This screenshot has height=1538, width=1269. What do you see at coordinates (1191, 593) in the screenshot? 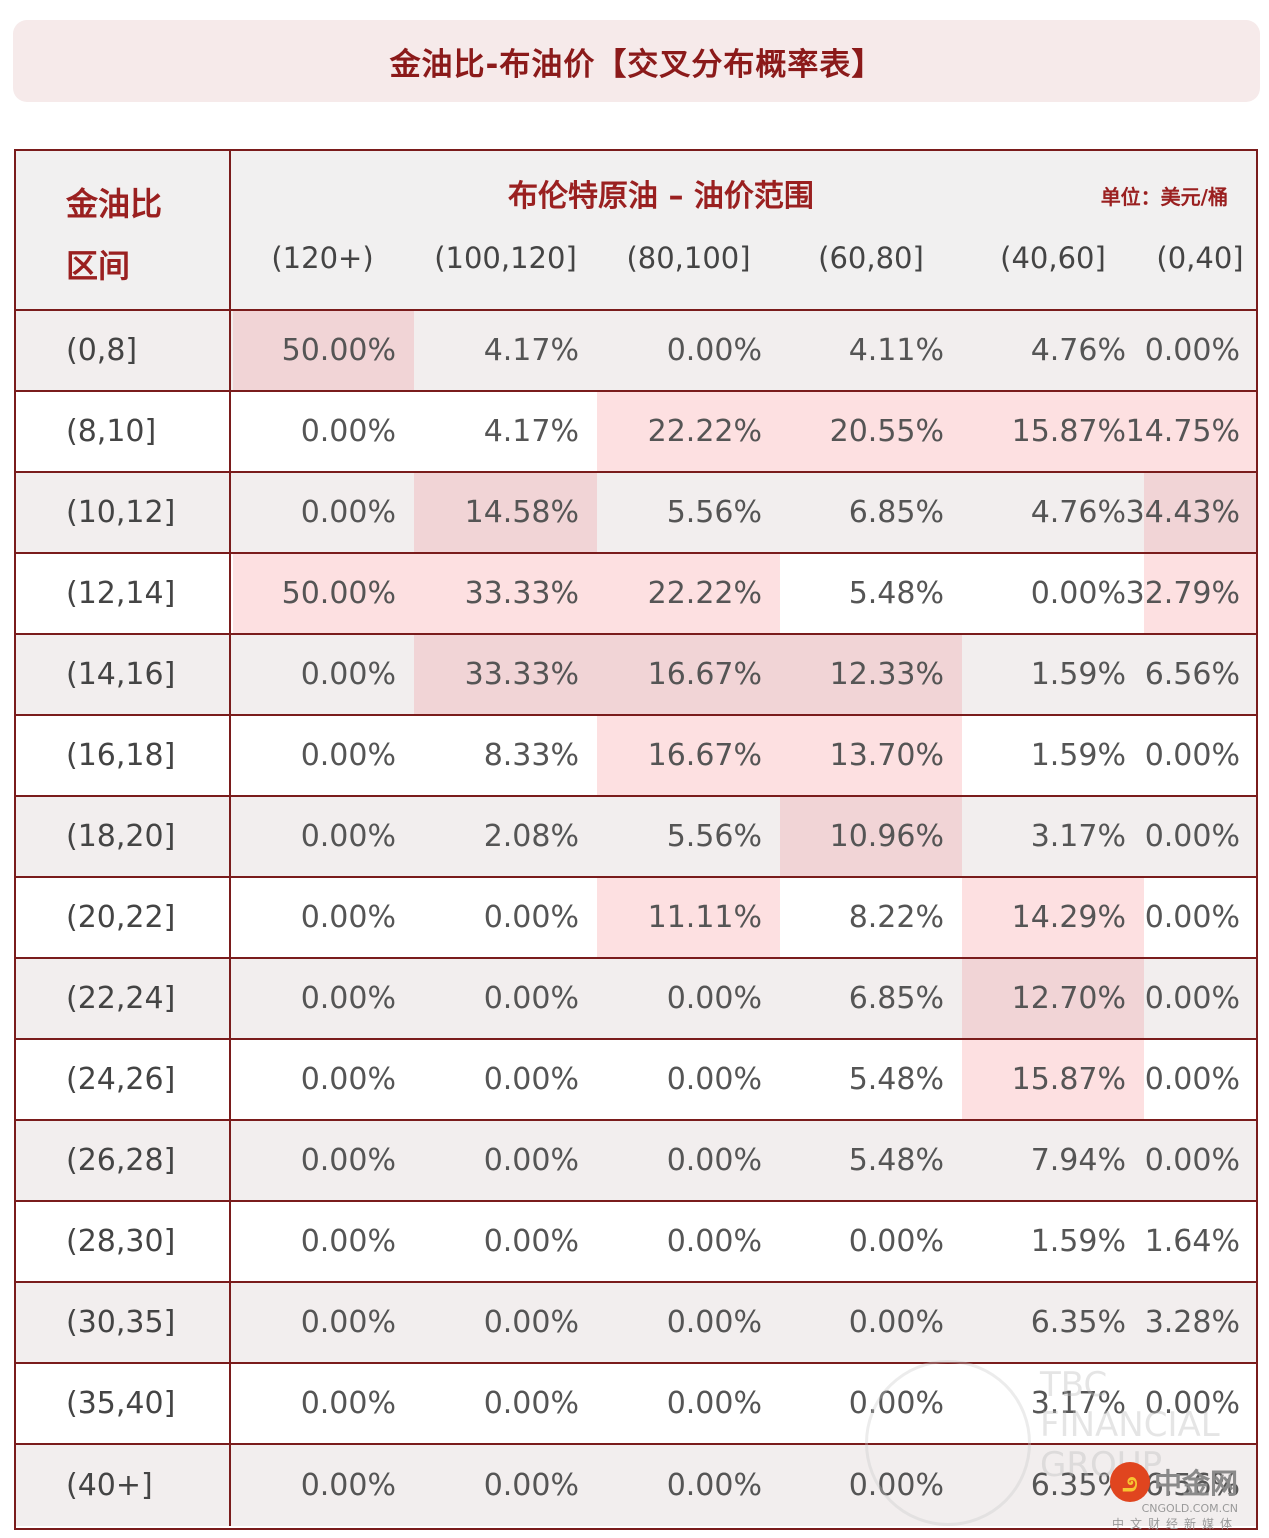
I see `table-cell: 32.79%` at bounding box center [1191, 593].